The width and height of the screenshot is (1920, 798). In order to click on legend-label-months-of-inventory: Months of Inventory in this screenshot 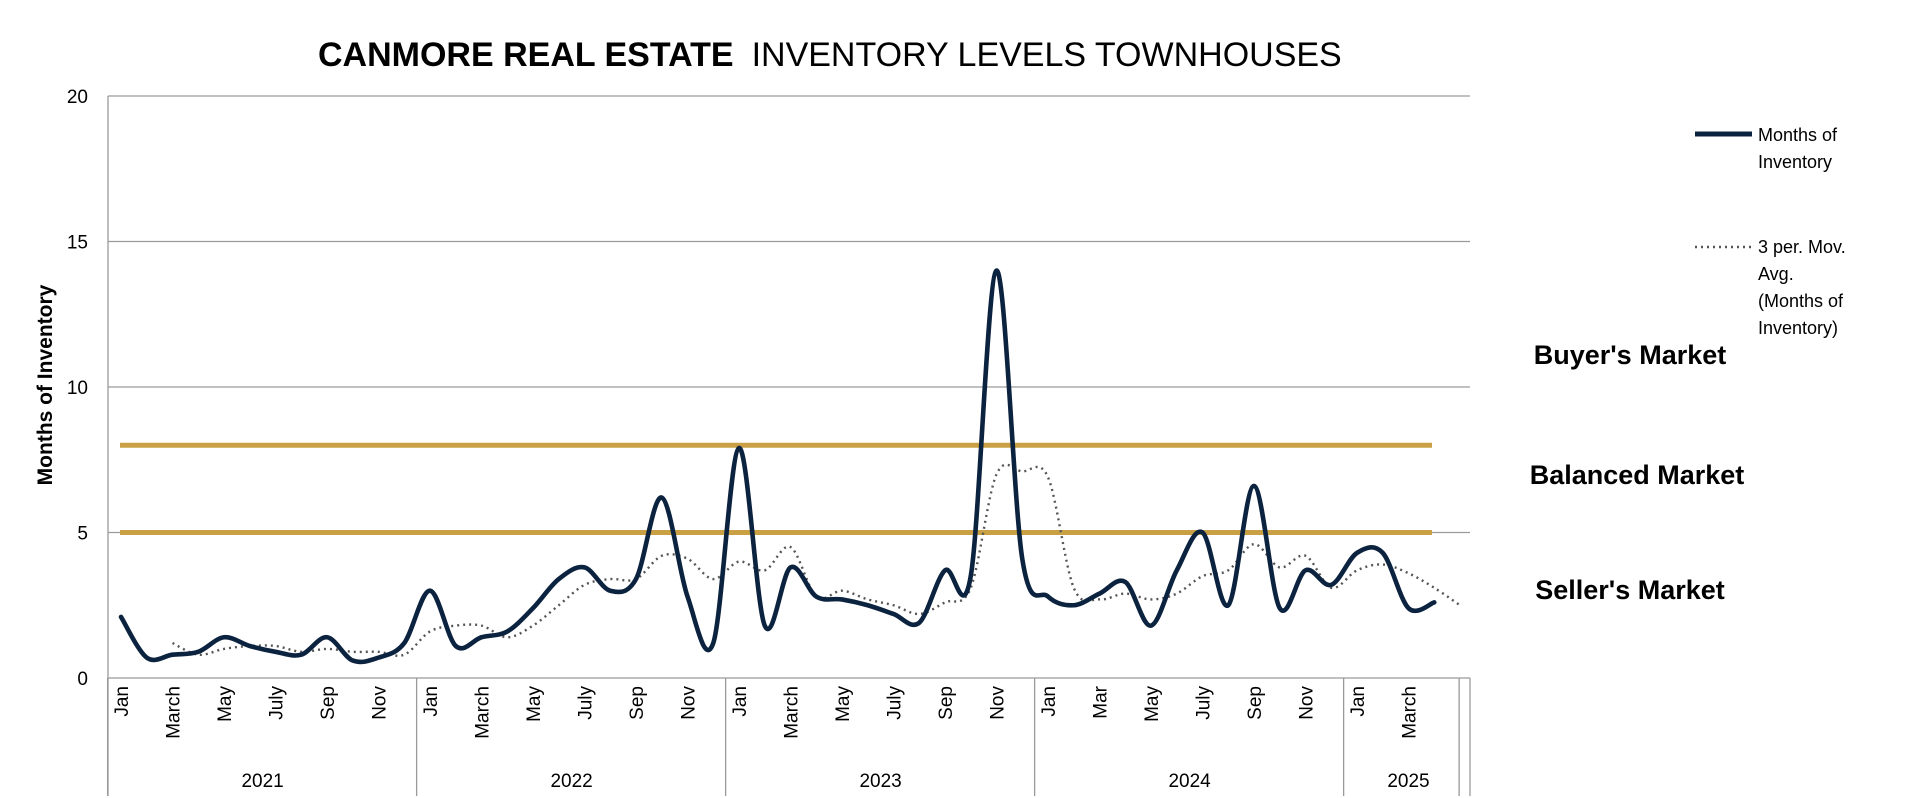, I will do `click(1798, 148)`.